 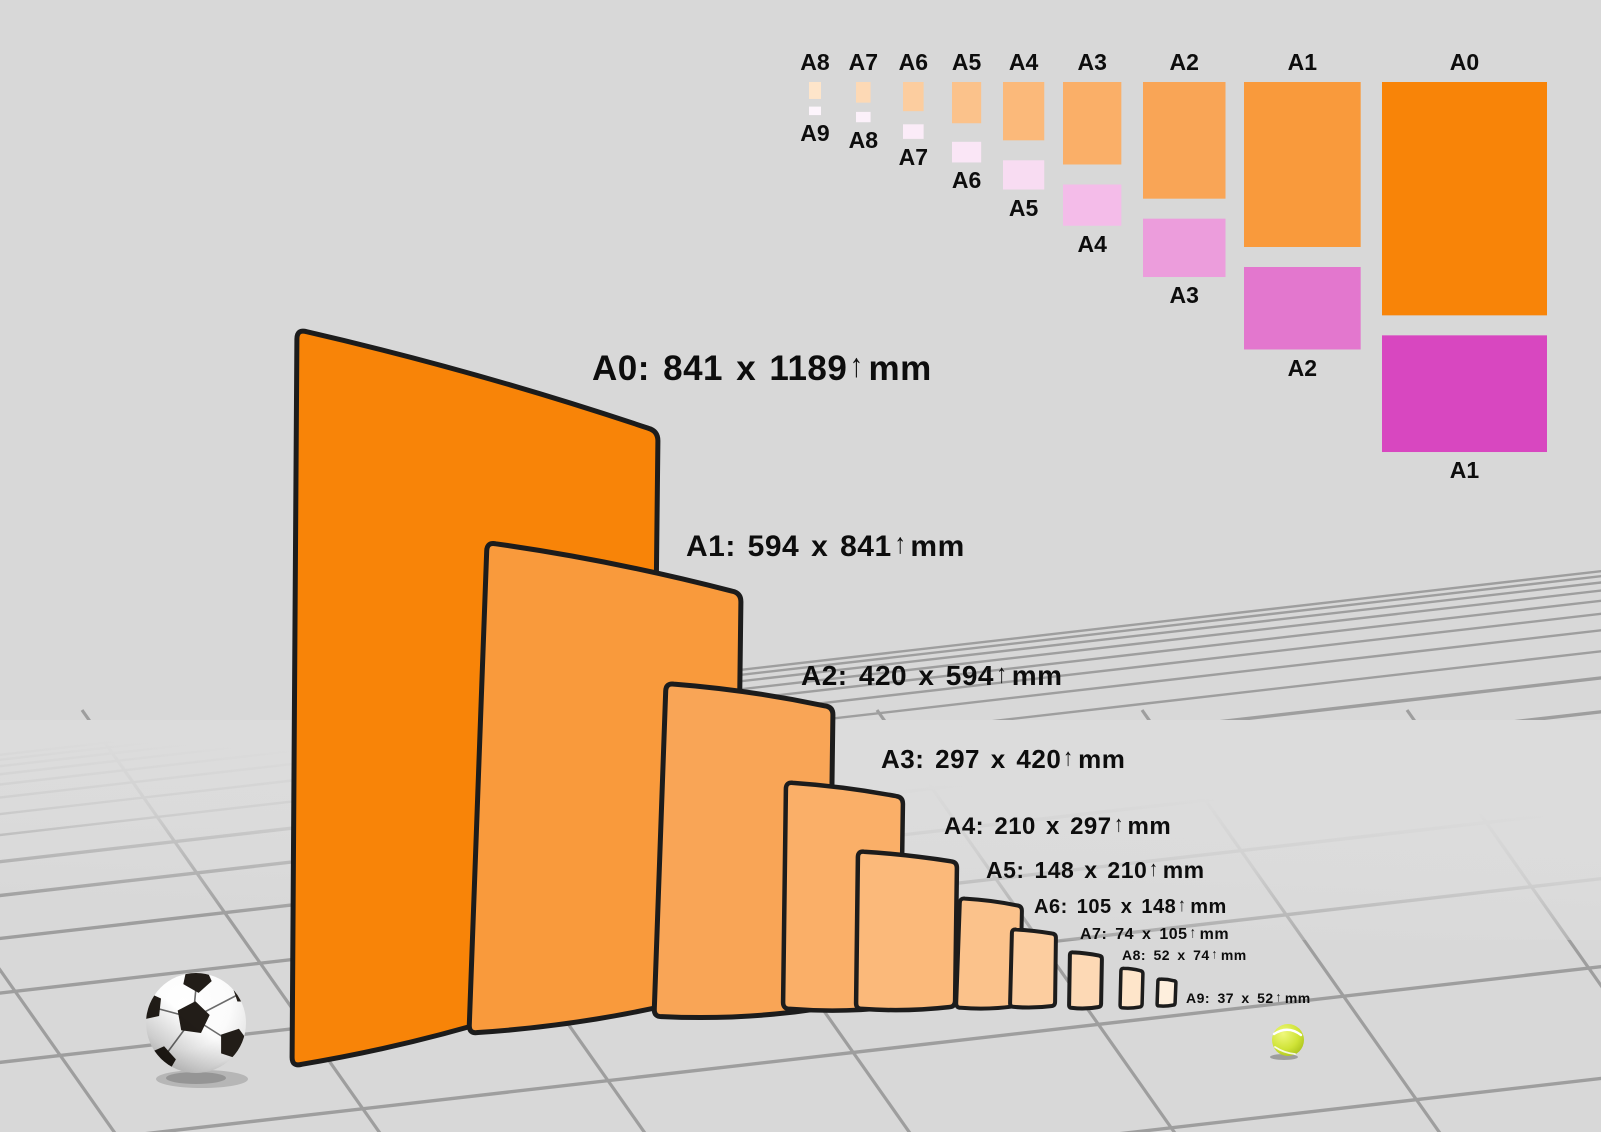 I want to click on sheet-a4, so click(x=906, y=931).